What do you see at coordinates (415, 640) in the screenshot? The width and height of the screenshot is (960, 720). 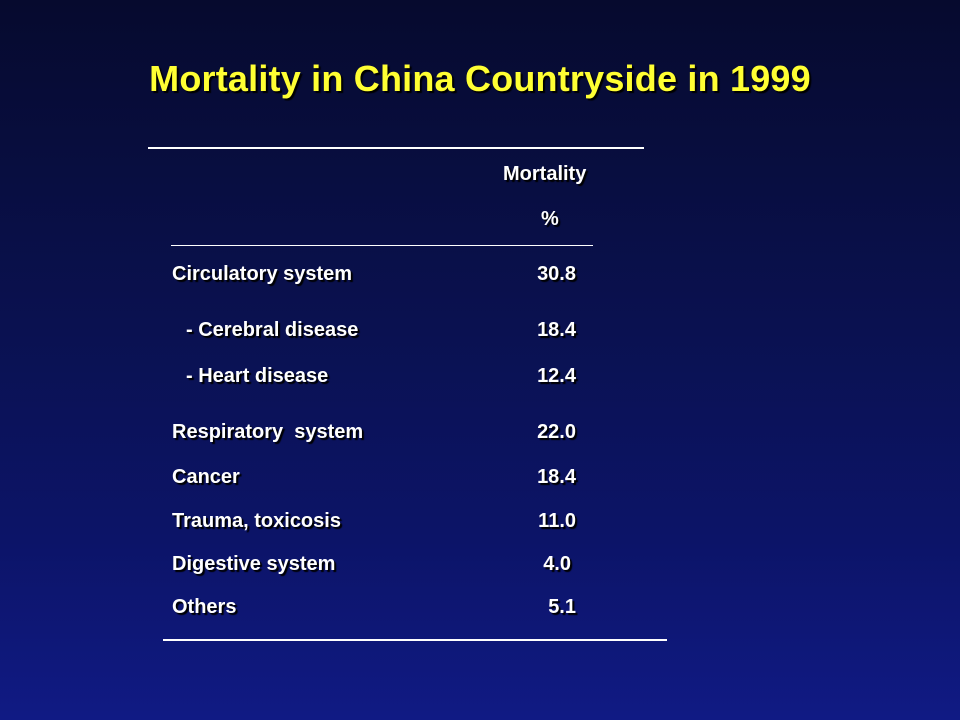 I see `table-bottom-rule` at bounding box center [415, 640].